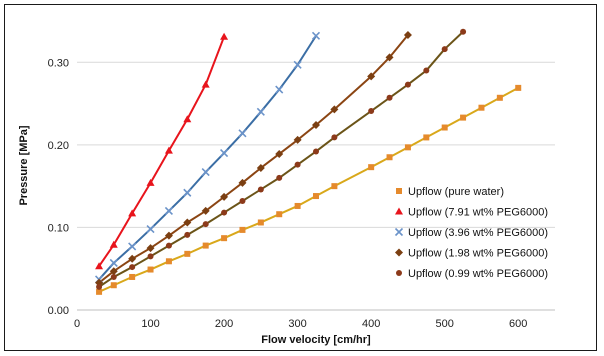  I want to click on x-tick-label: 600, so click(518, 324).